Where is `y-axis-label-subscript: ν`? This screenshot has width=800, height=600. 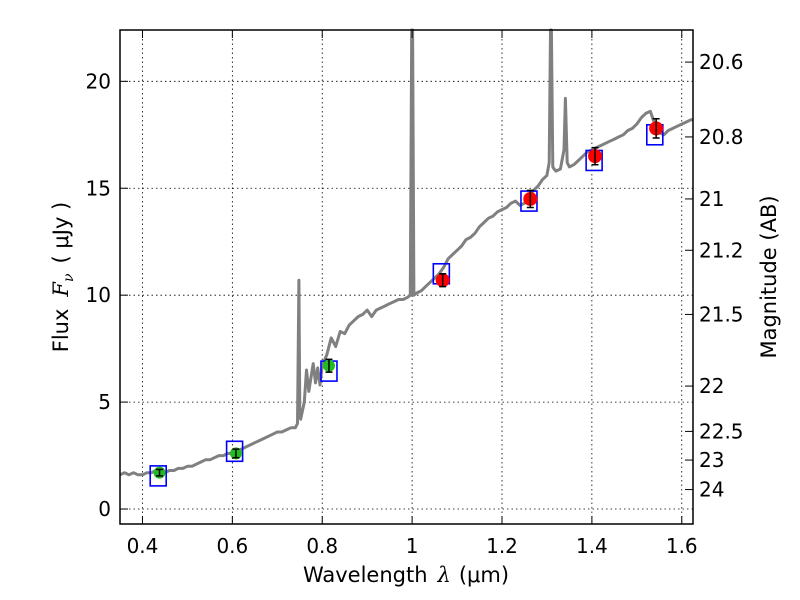 y-axis-label-subscript: ν is located at coordinates (69, 277).